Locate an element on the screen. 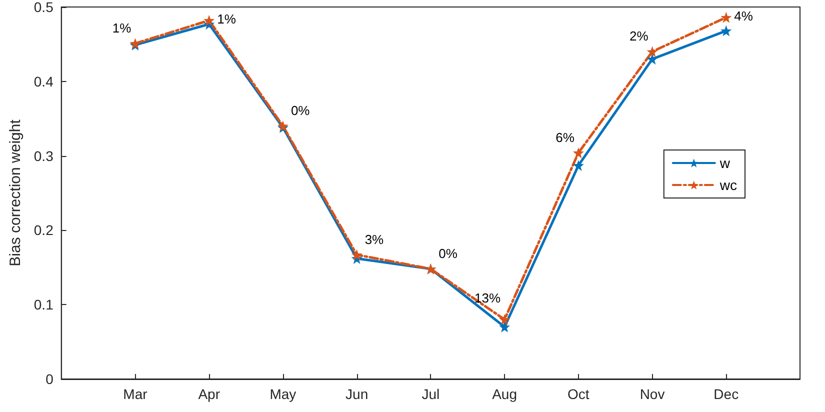 The height and width of the screenshot is (412, 825). legend-label: w is located at coordinates (724, 163).